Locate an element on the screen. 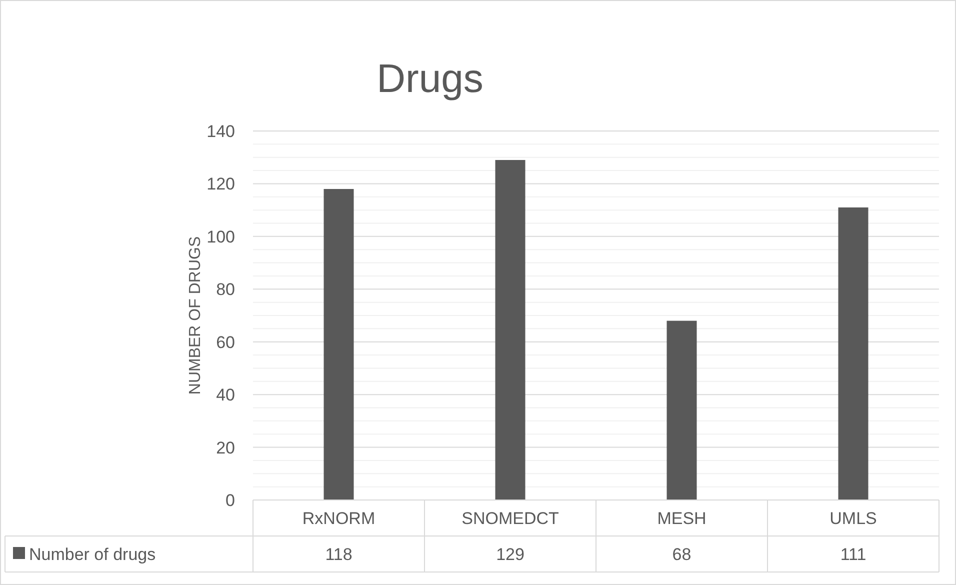 The height and width of the screenshot is (585, 956). x-tick-label: RxNORM is located at coordinates (339, 518).